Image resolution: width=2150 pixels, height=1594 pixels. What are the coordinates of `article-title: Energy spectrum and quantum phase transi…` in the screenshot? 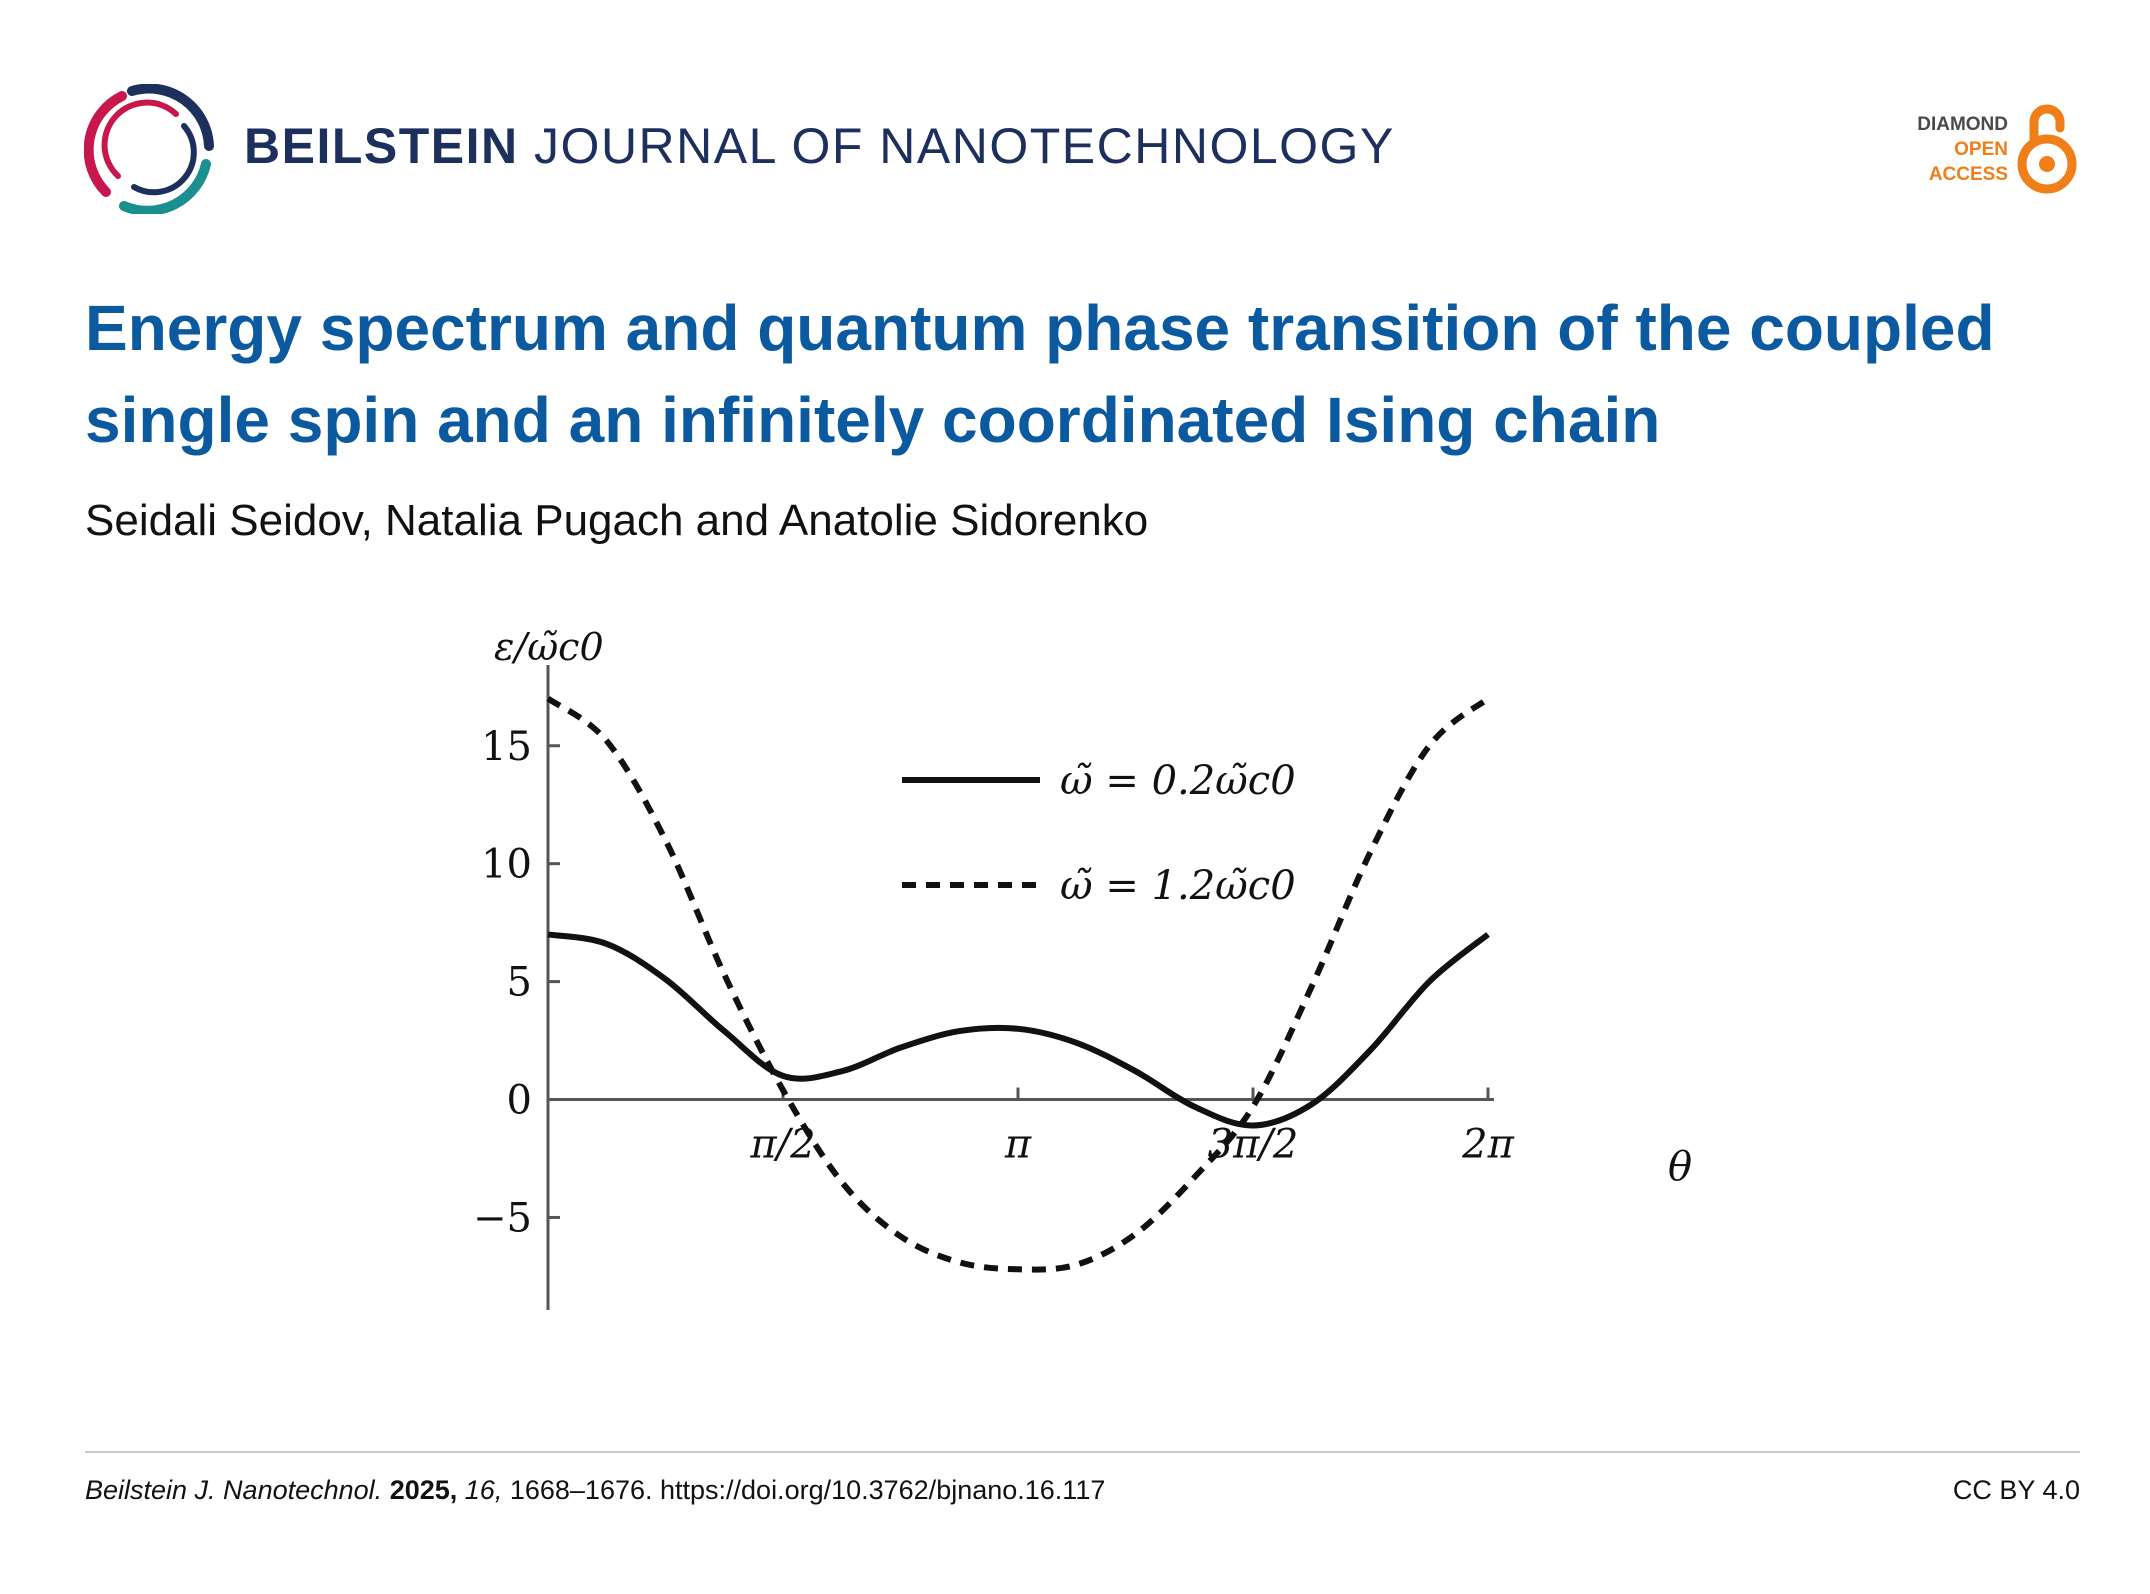 It's located at (1040, 374).